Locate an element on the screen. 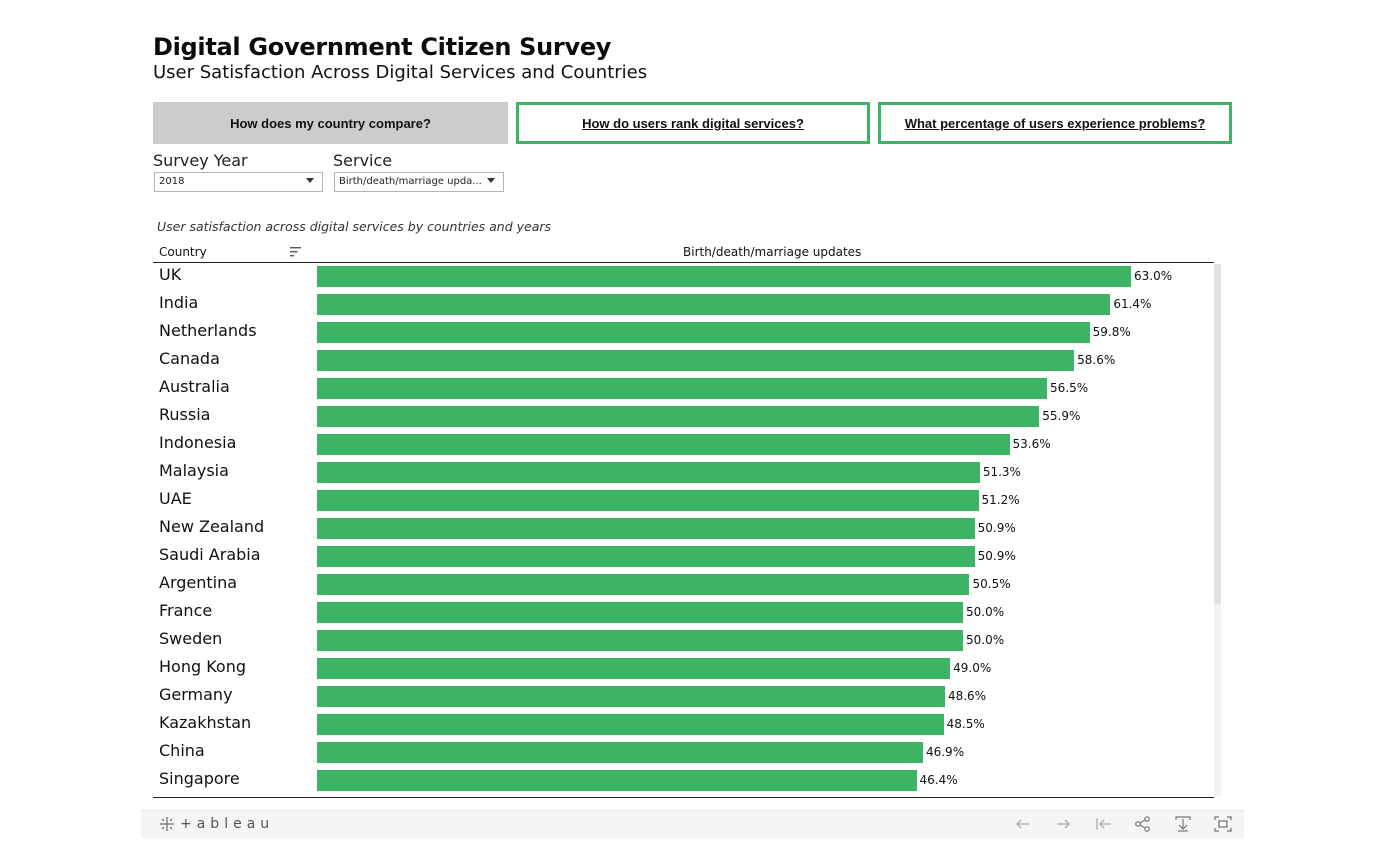 The width and height of the screenshot is (1379, 843). share-icon is located at coordinates (1143, 824).